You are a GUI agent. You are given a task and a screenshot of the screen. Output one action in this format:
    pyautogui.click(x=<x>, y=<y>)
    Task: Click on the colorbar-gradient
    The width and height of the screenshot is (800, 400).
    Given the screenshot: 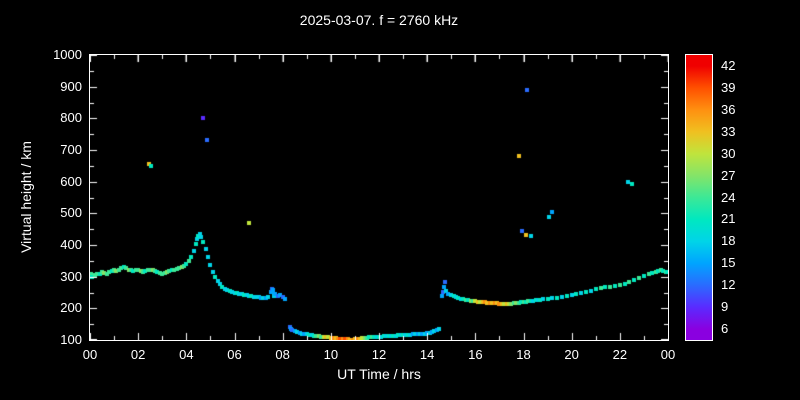 What is the action you would take?
    pyautogui.click(x=699, y=197)
    